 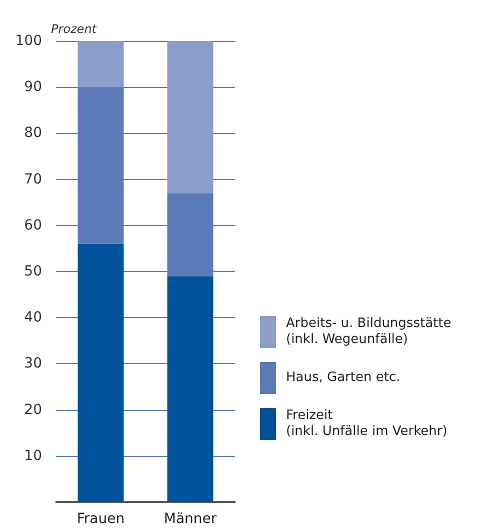 What do you see at coordinates (343, 378) in the screenshot?
I see `text: Haus, Garten etc.` at bounding box center [343, 378].